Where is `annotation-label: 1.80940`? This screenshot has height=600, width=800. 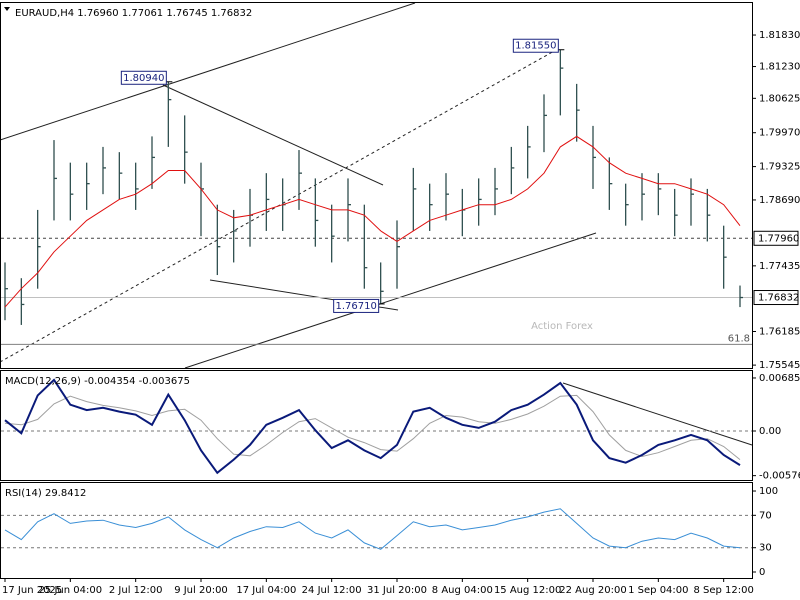 annotation-label: 1.80940 is located at coordinates (143, 78).